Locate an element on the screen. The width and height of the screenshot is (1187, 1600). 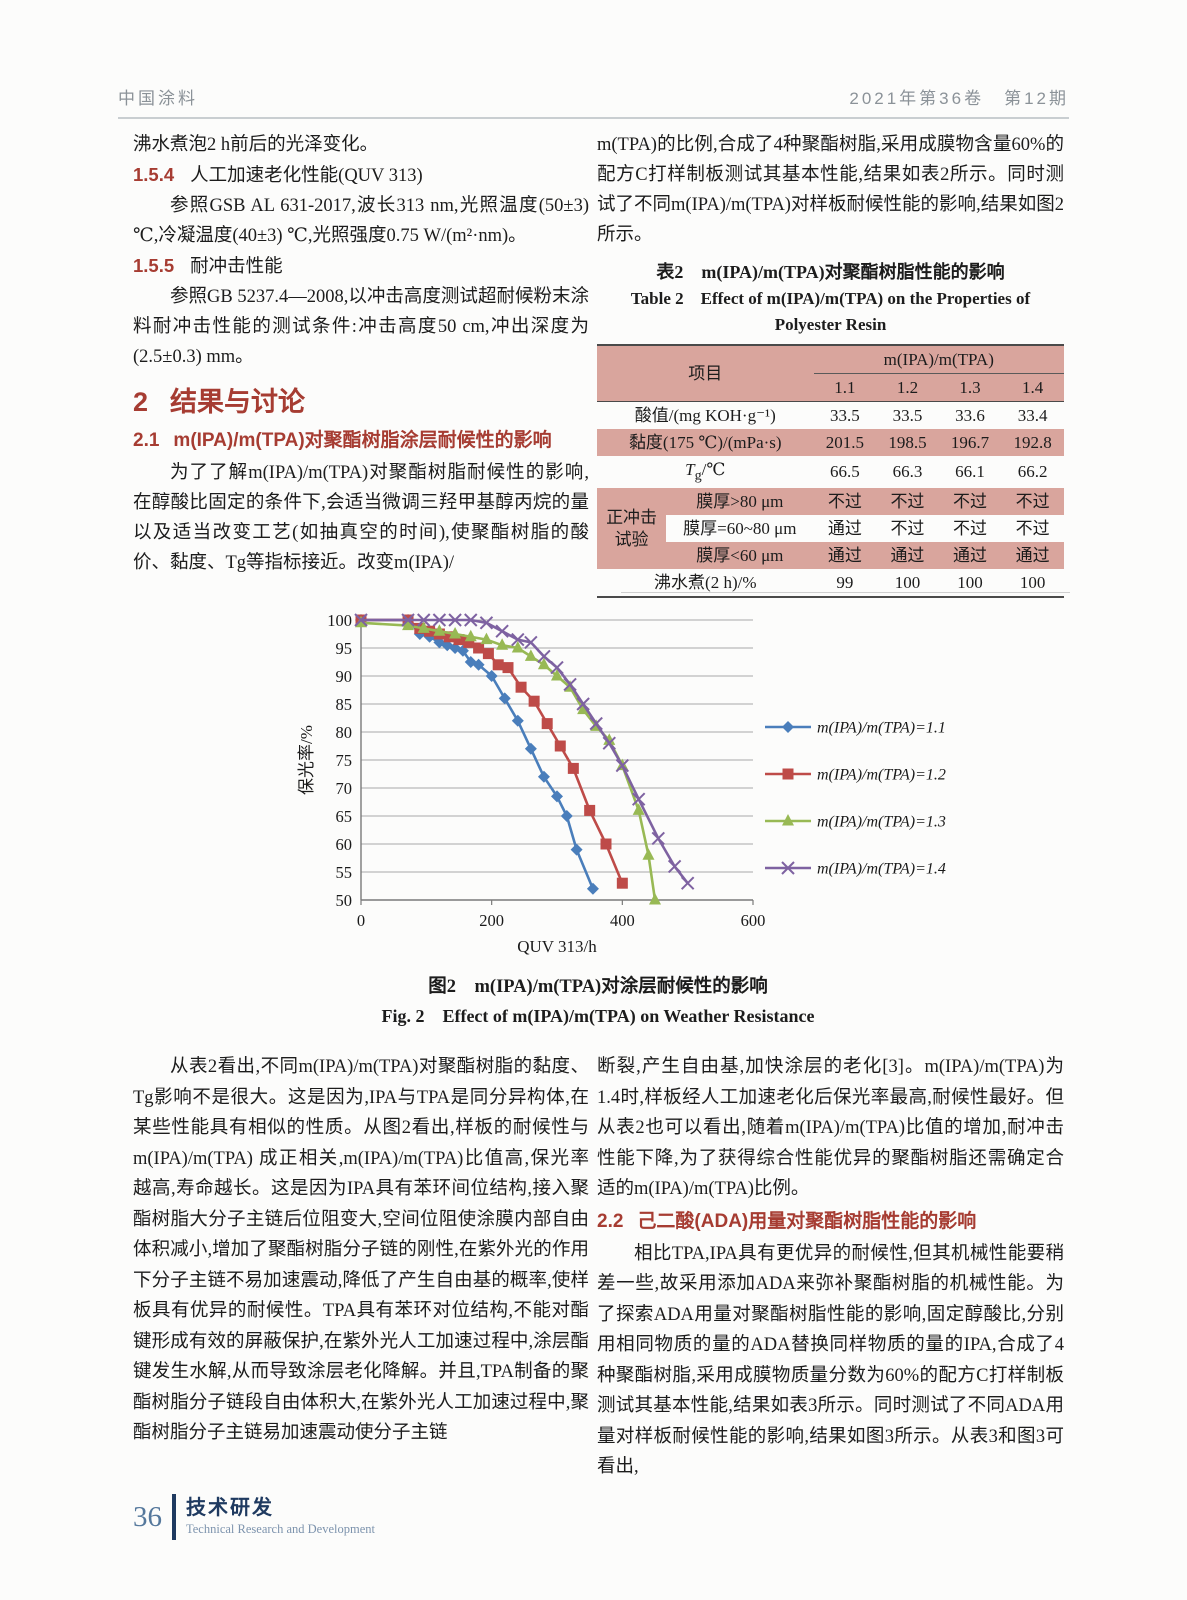
y-tick-label: 55 is located at coordinates (344, 872).